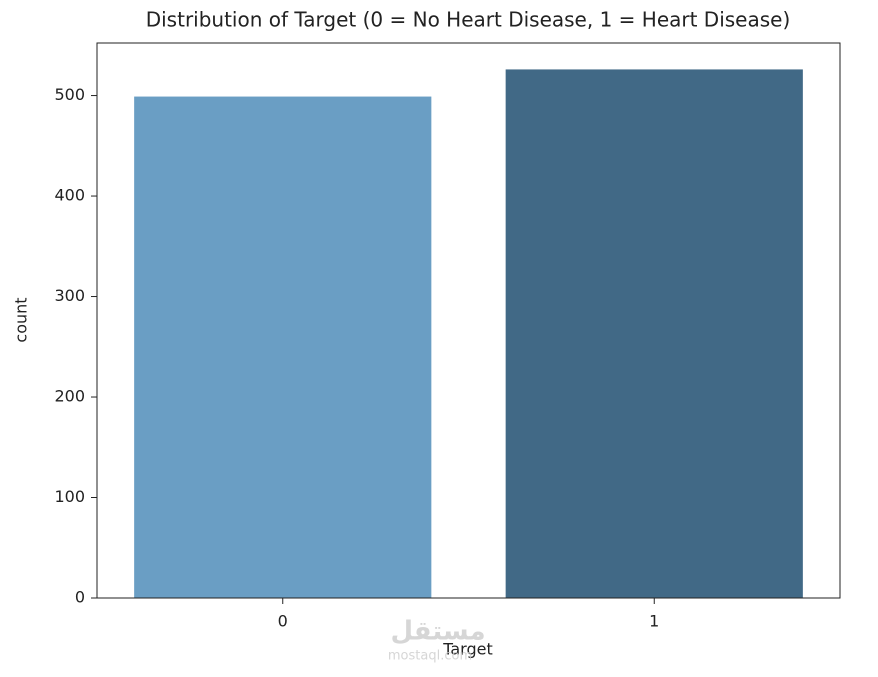 The height and width of the screenshot is (677, 878). What do you see at coordinates (69, 94) in the screenshot?
I see `y-tick-label: 500` at bounding box center [69, 94].